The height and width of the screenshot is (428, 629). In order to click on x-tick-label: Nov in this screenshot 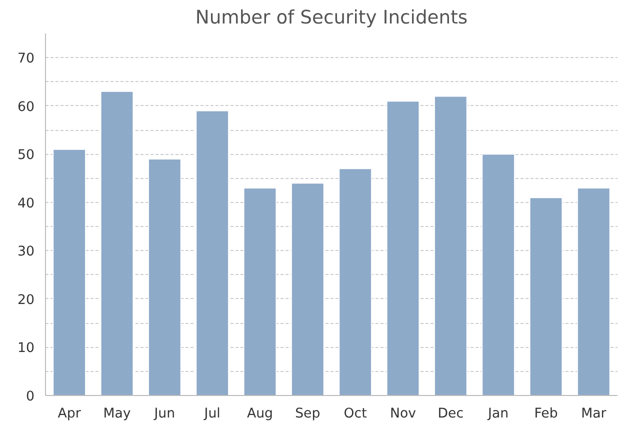, I will do `click(403, 414)`.